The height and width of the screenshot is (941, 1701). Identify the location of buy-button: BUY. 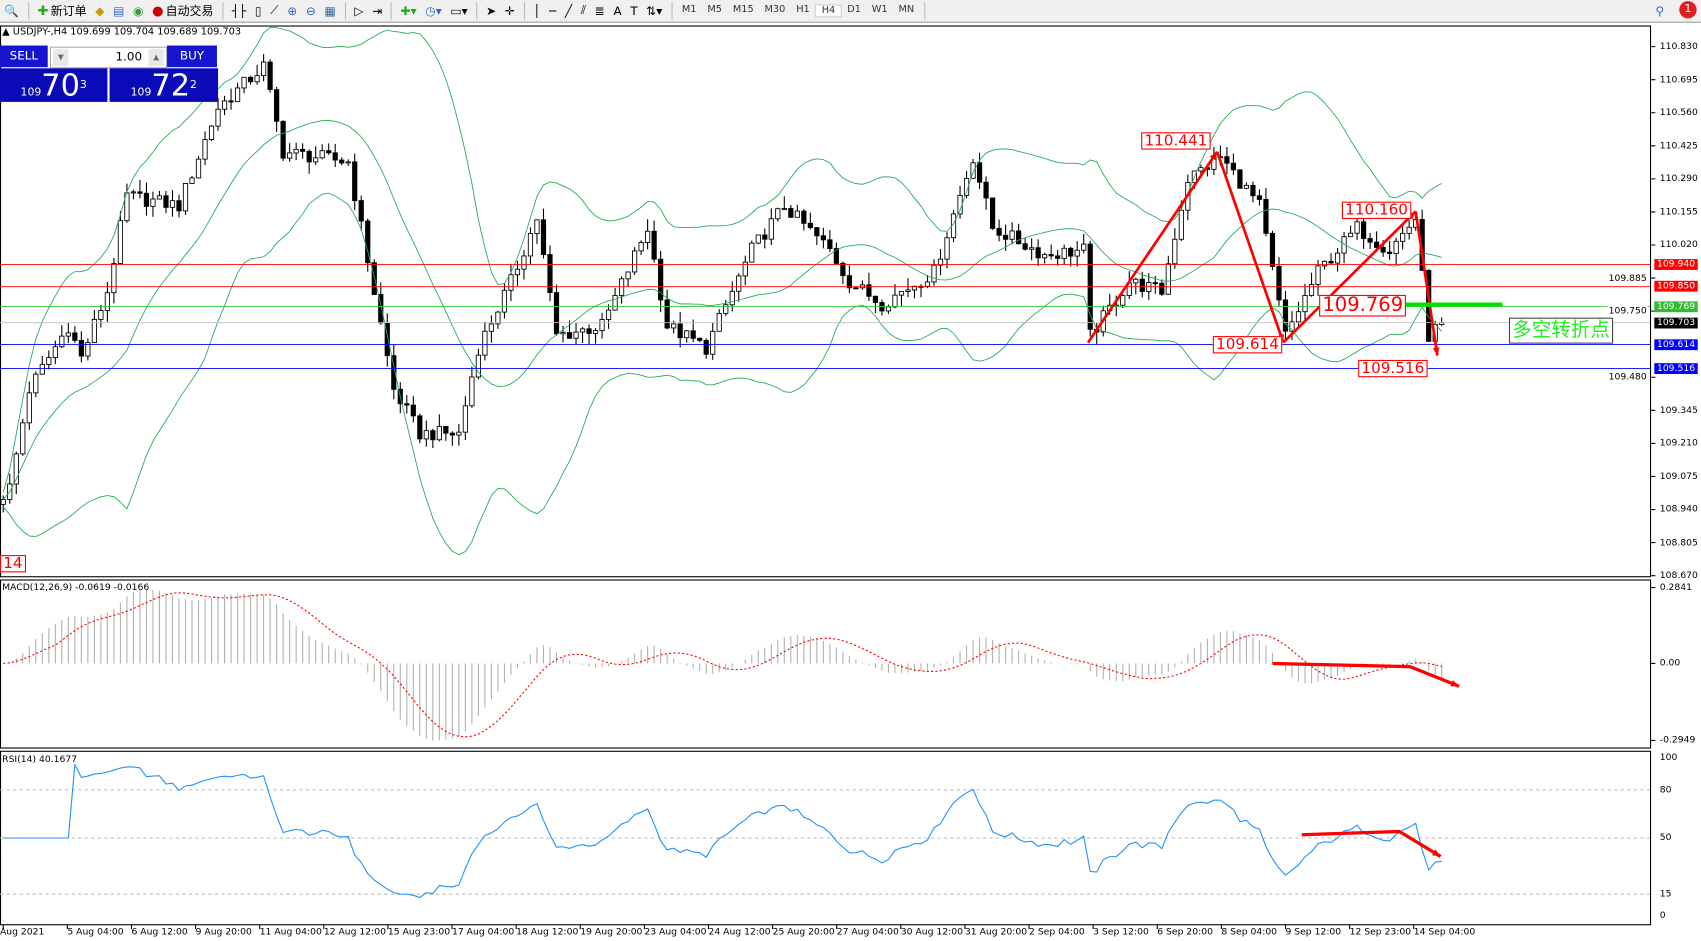
(192, 56).